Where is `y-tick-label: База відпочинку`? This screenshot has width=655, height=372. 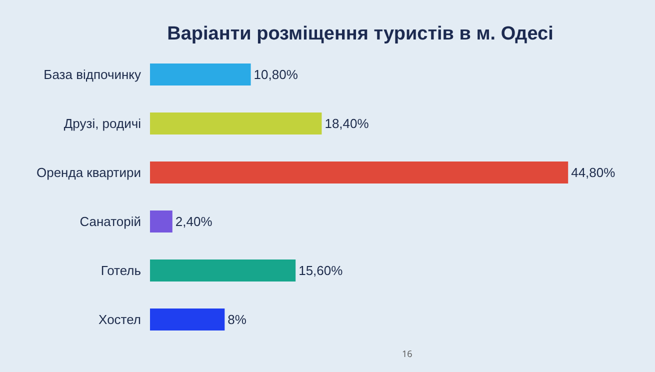 y-tick-label: База відпочинку is located at coordinates (93, 74).